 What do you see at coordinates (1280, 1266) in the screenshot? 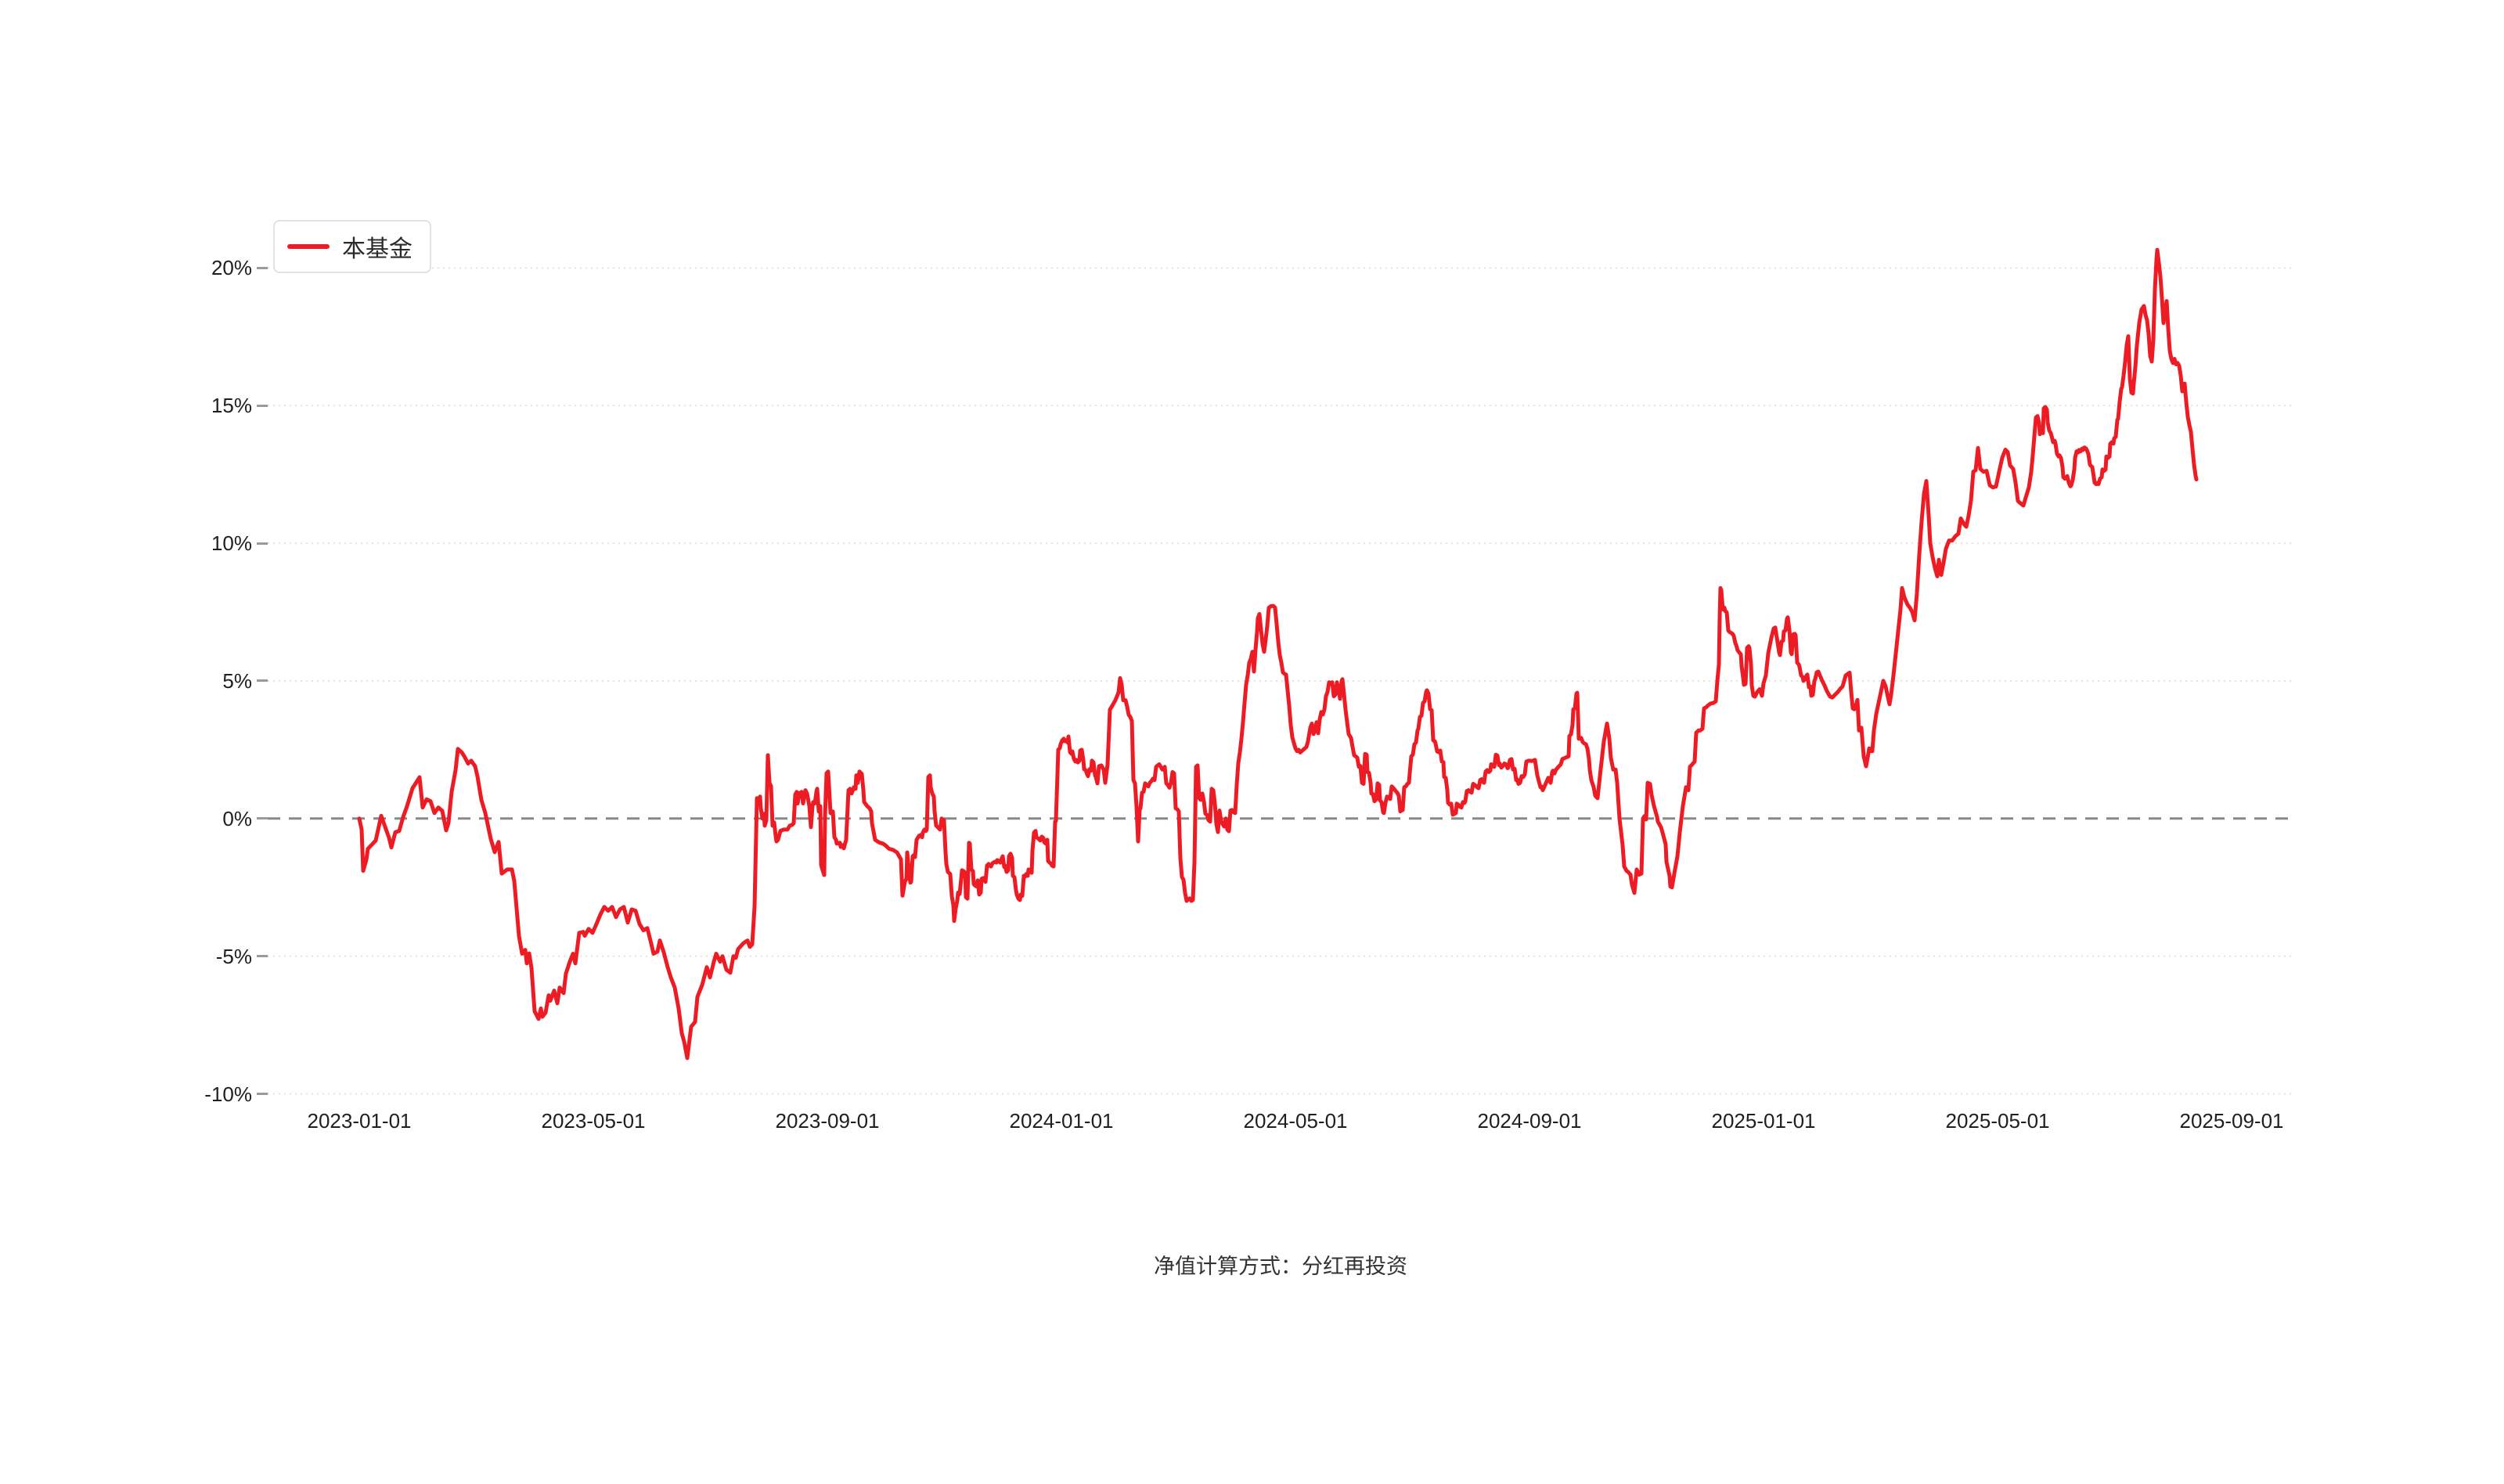
I see `nav-calculation-note: 净值计算方式：分红再投资` at bounding box center [1280, 1266].